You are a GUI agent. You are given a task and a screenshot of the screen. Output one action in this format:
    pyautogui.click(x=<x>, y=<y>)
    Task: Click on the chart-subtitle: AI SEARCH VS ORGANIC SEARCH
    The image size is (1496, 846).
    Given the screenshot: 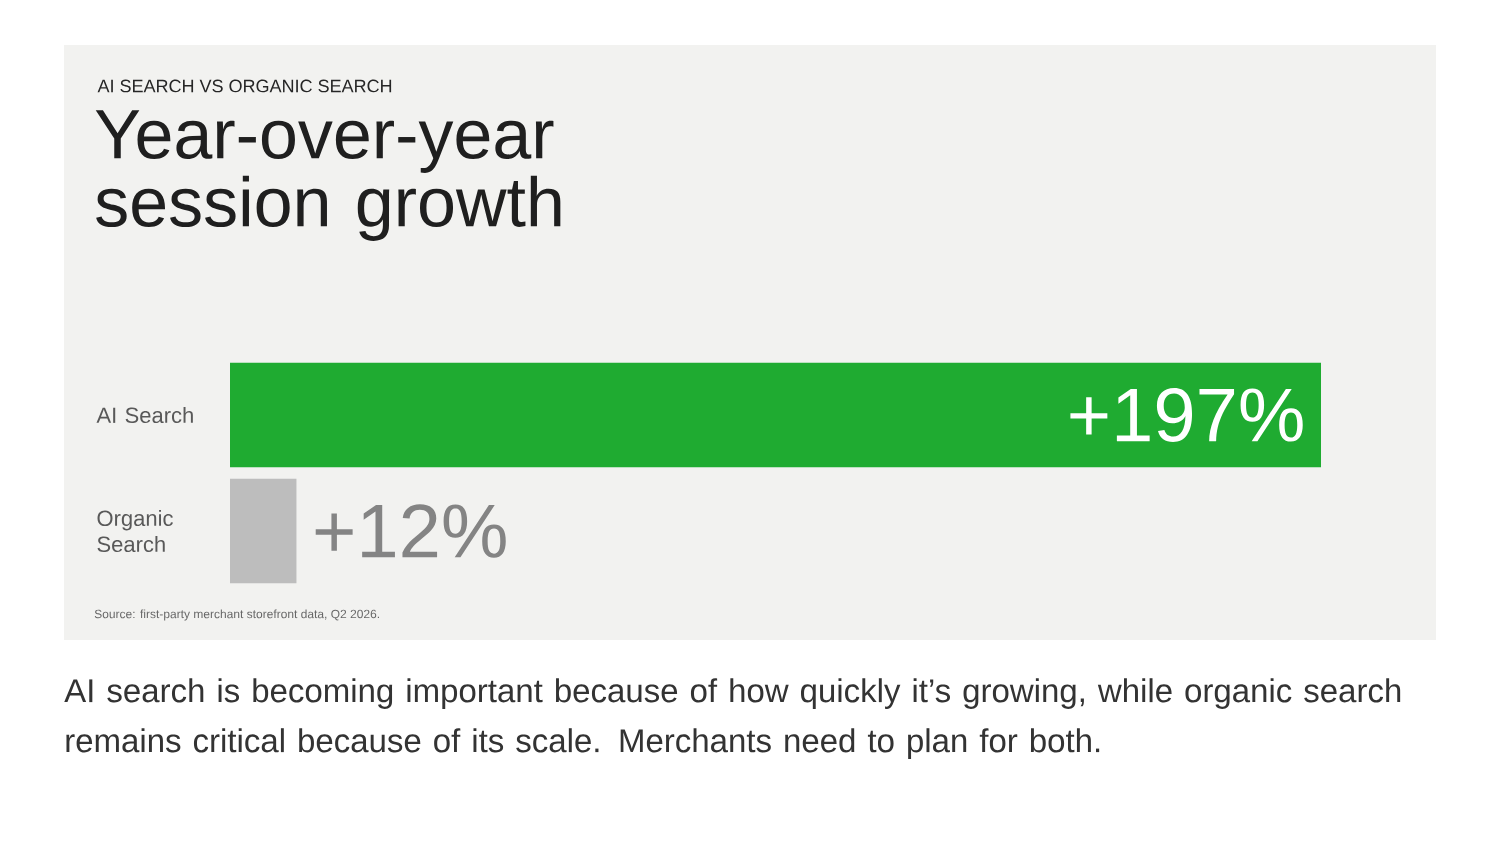 What is the action you would take?
    pyautogui.click(x=244, y=86)
    